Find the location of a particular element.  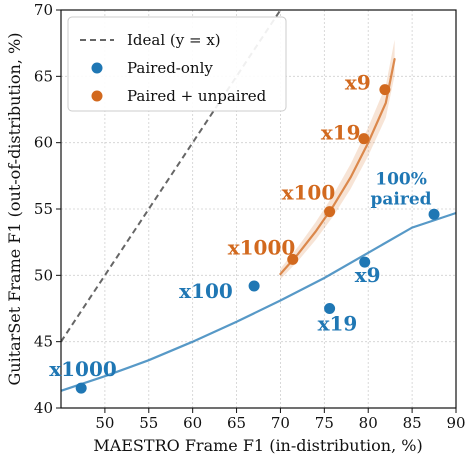

legend-swatch-paired-only is located at coordinates (97, 68).